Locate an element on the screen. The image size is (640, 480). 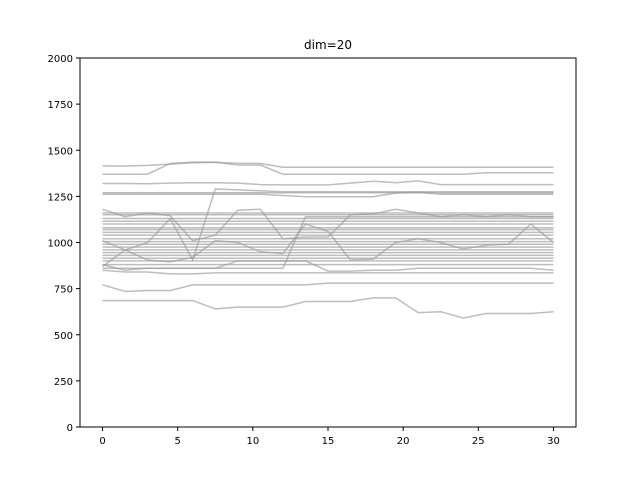
x-tick-label: 0 is located at coordinates (102, 441).